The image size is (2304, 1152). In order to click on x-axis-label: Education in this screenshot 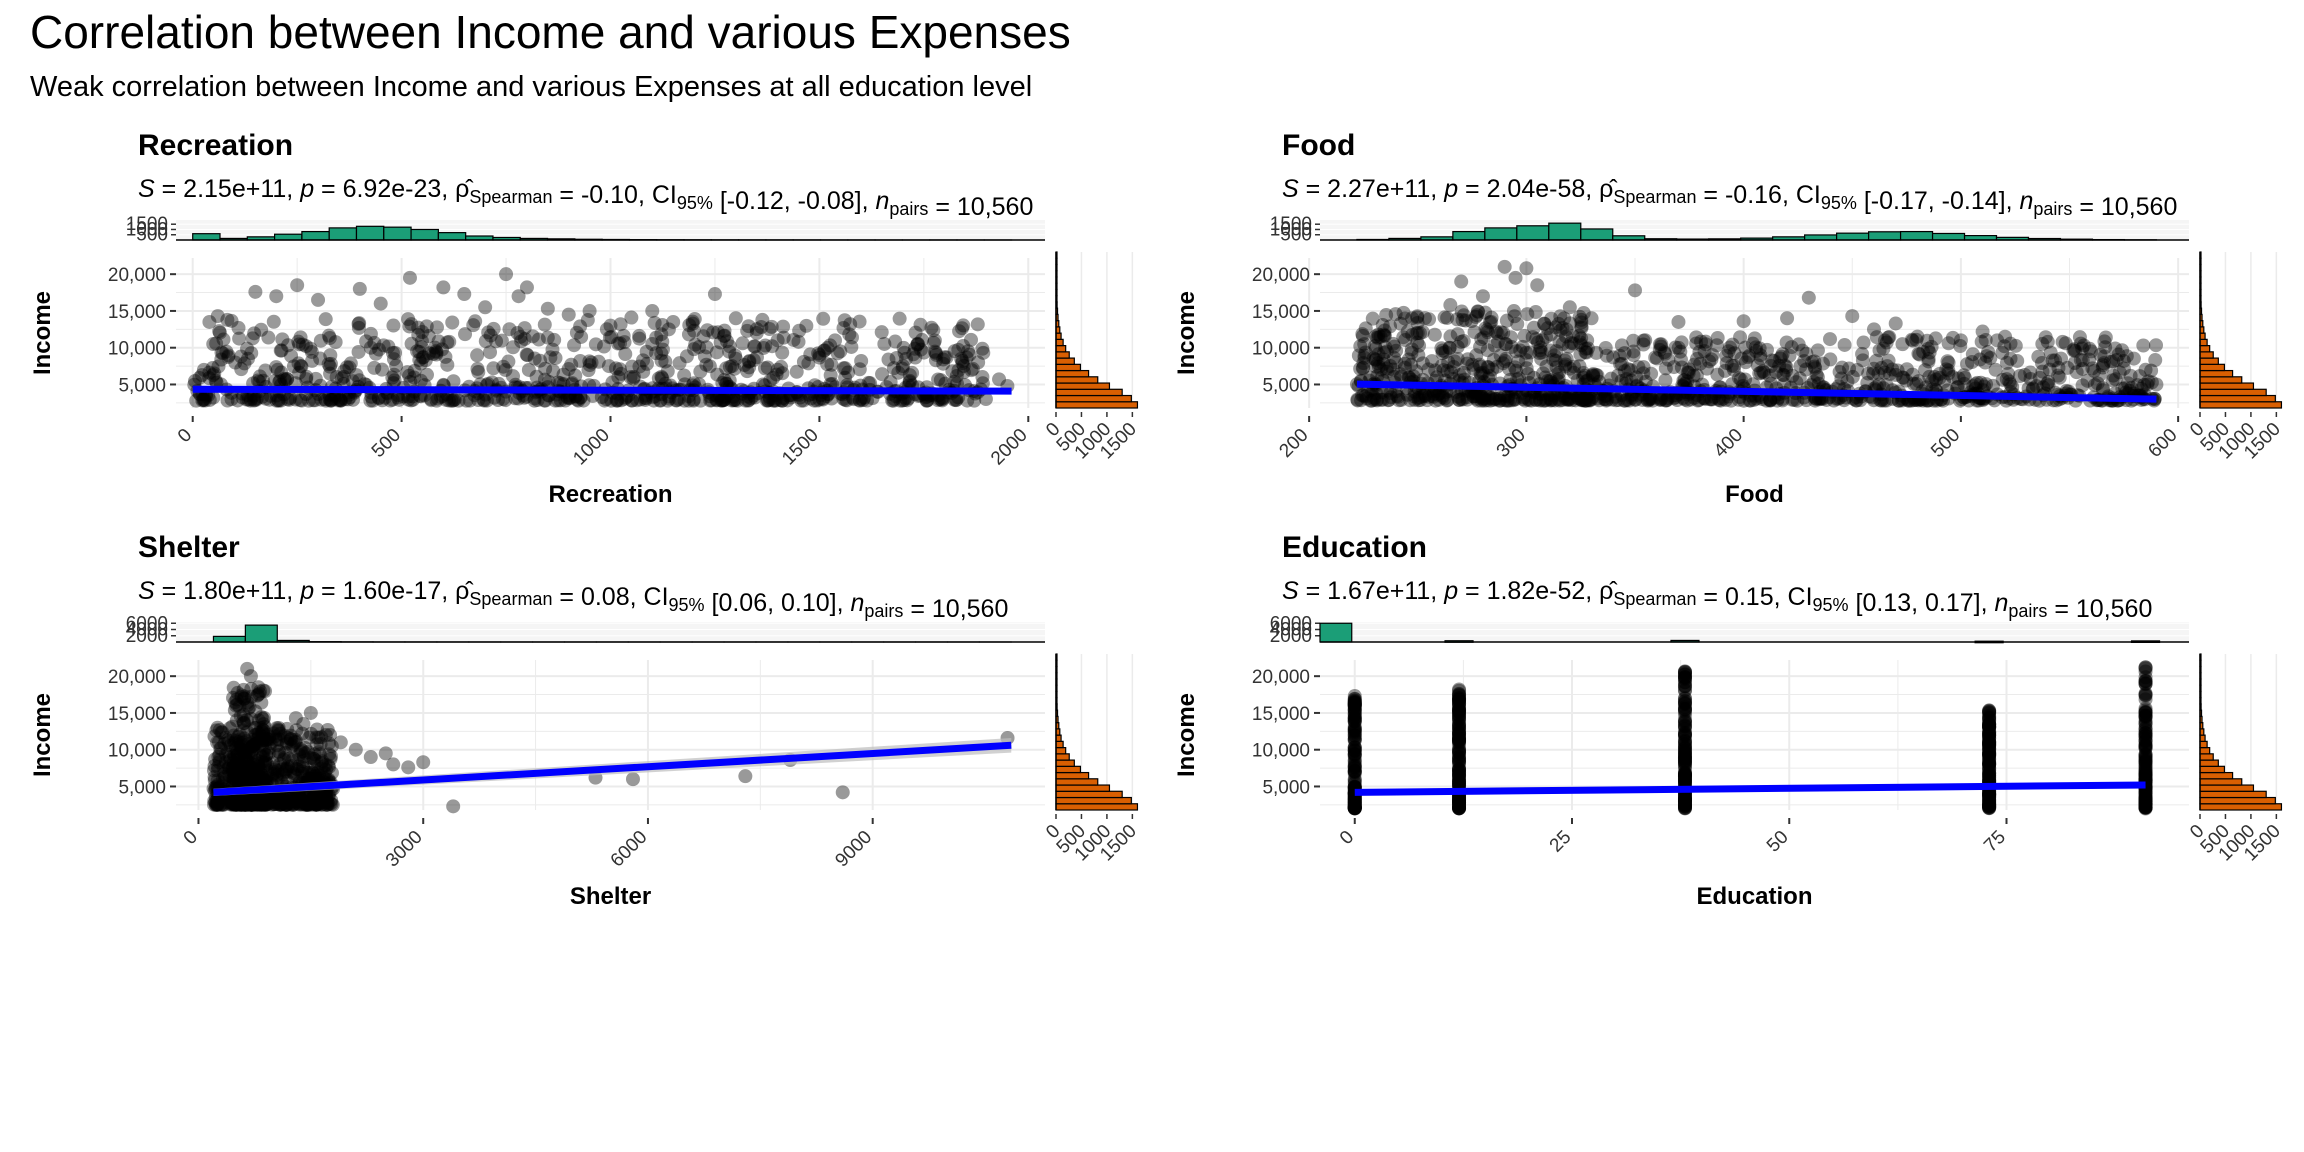, I will do `click(1754, 896)`.